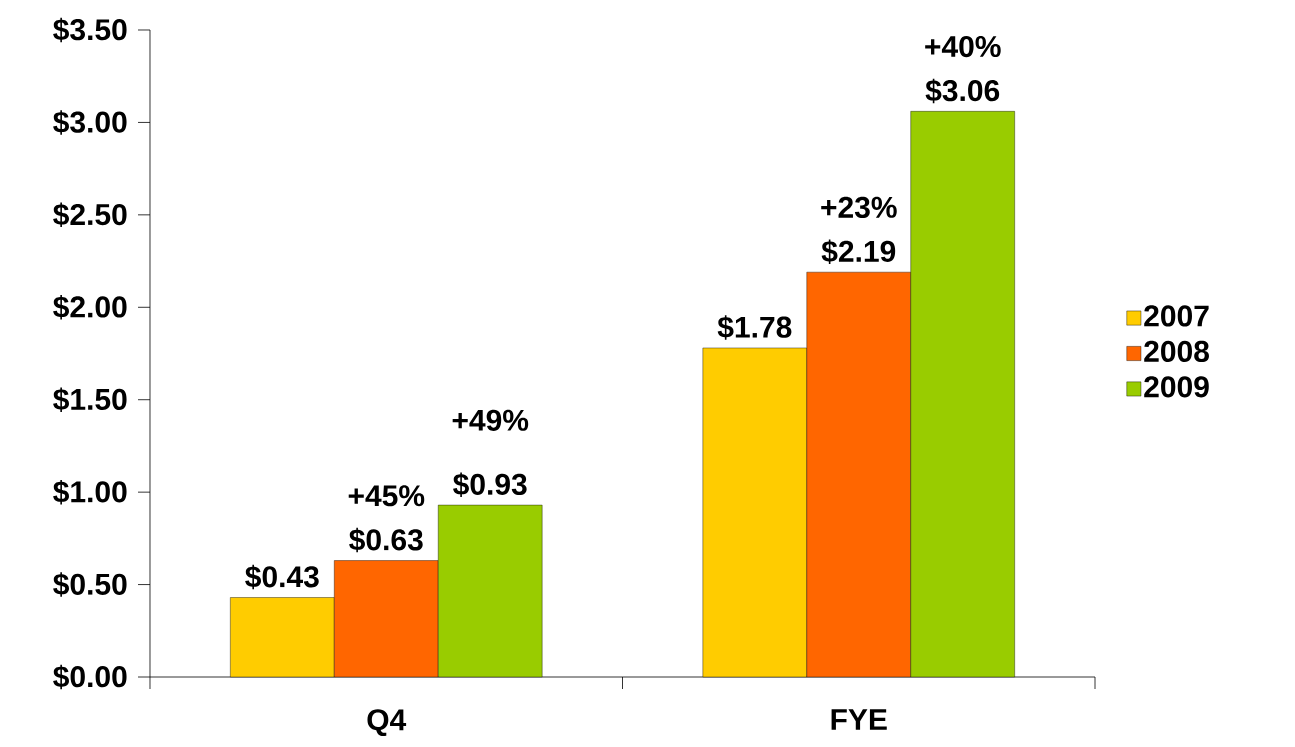 This screenshot has height=747, width=1295. What do you see at coordinates (90, 492) in the screenshot?
I see `y-tick-label: $1.00` at bounding box center [90, 492].